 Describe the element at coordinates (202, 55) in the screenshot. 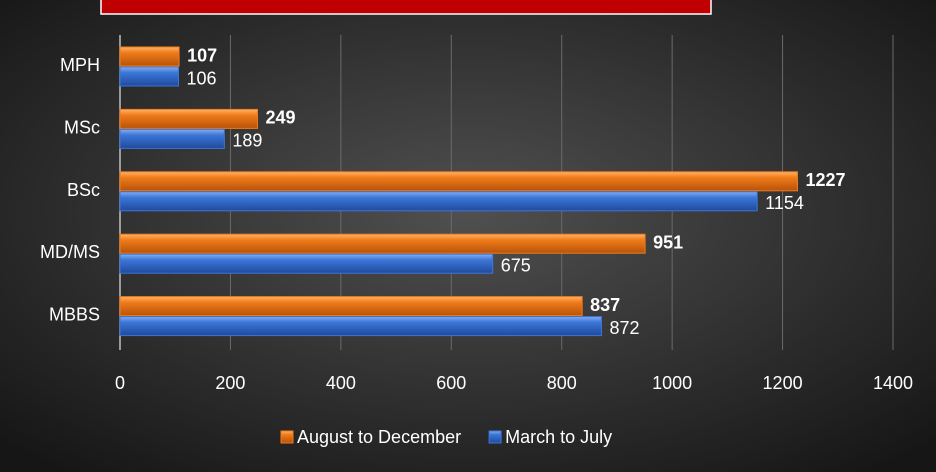

I see `data-label: 107` at that location.